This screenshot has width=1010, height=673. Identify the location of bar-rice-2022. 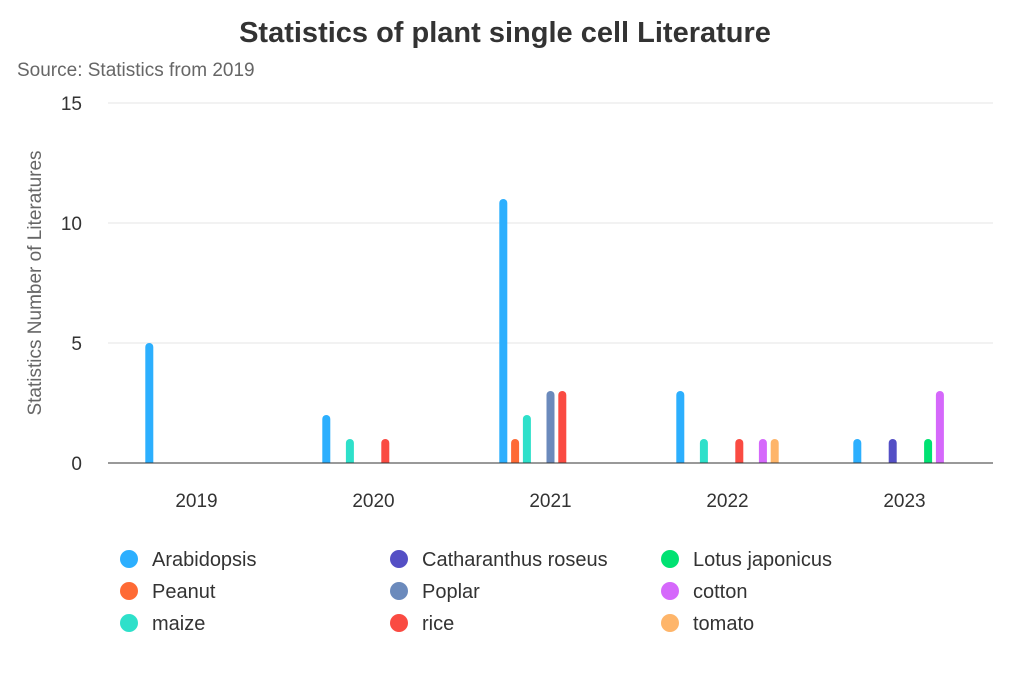
(739, 453).